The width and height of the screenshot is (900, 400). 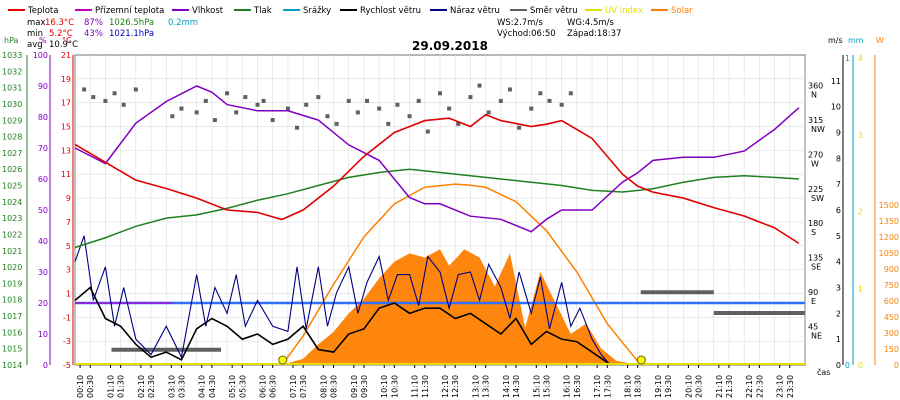 I want to click on pressure-tick: 1026, so click(x=12, y=169).